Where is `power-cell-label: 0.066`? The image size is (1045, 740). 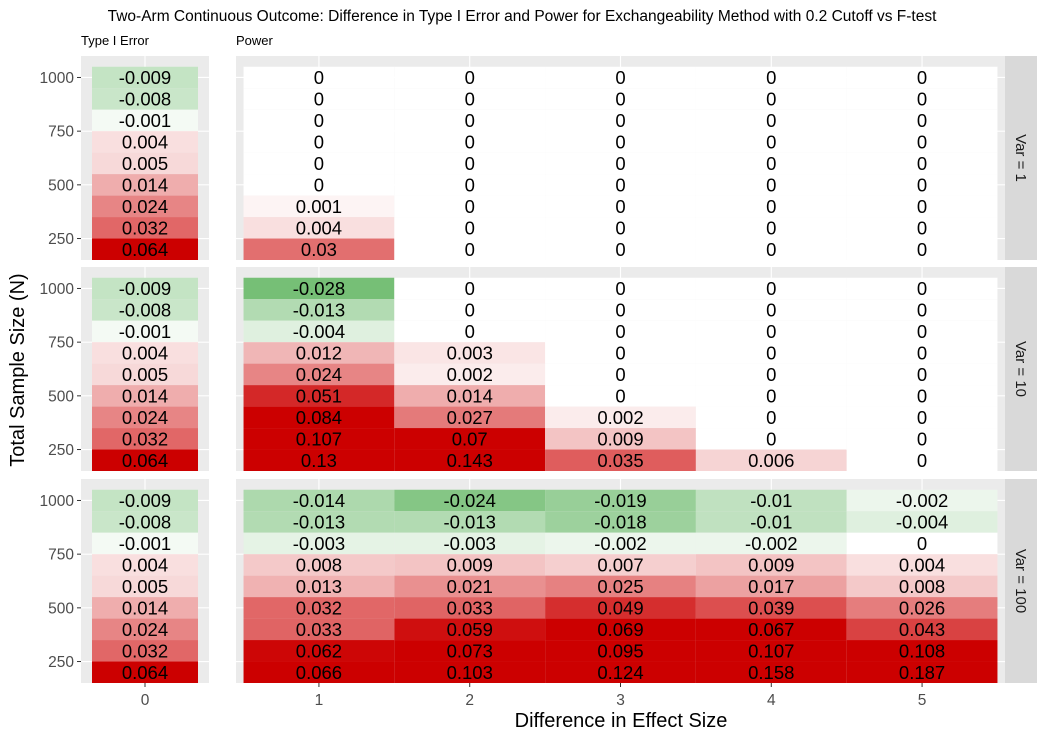 power-cell-label: 0.066 is located at coordinates (319, 672).